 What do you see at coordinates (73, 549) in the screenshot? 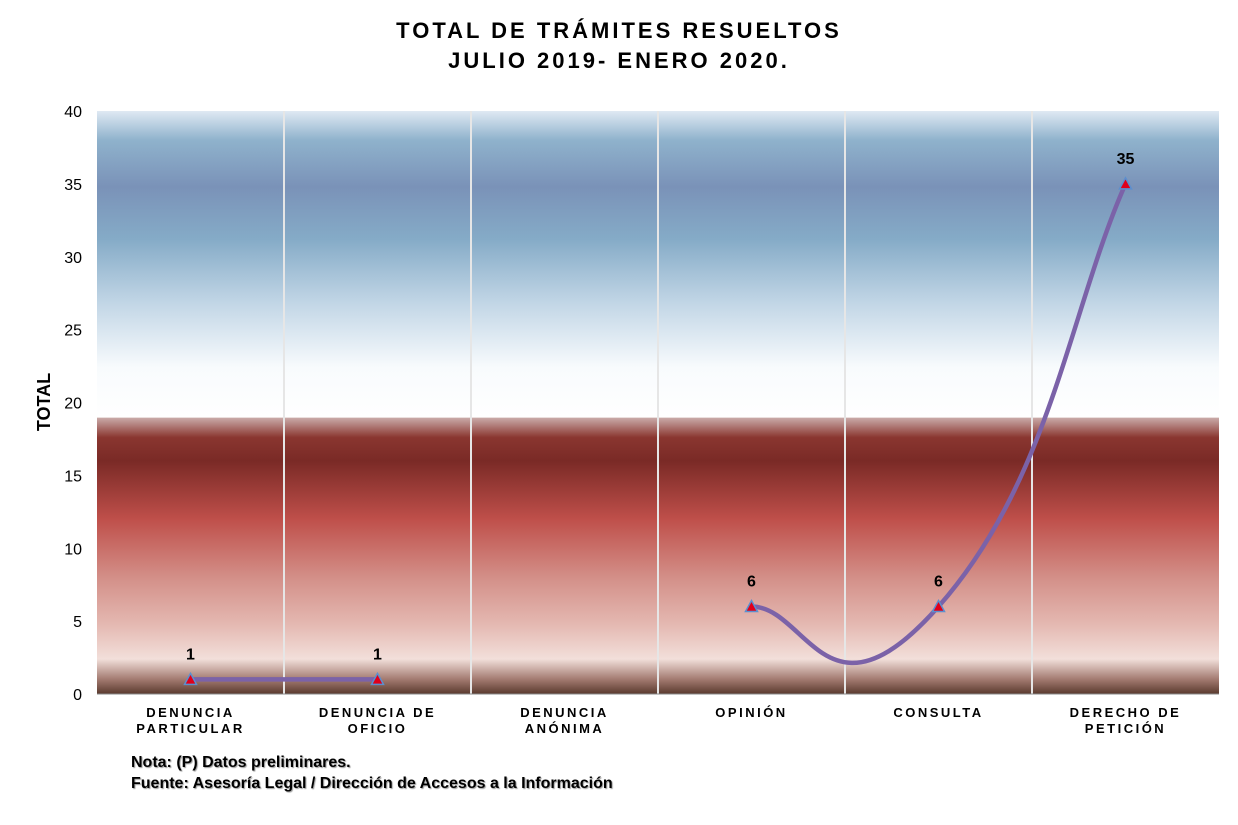
I see `y-tick-label: 10` at bounding box center [73, 549].